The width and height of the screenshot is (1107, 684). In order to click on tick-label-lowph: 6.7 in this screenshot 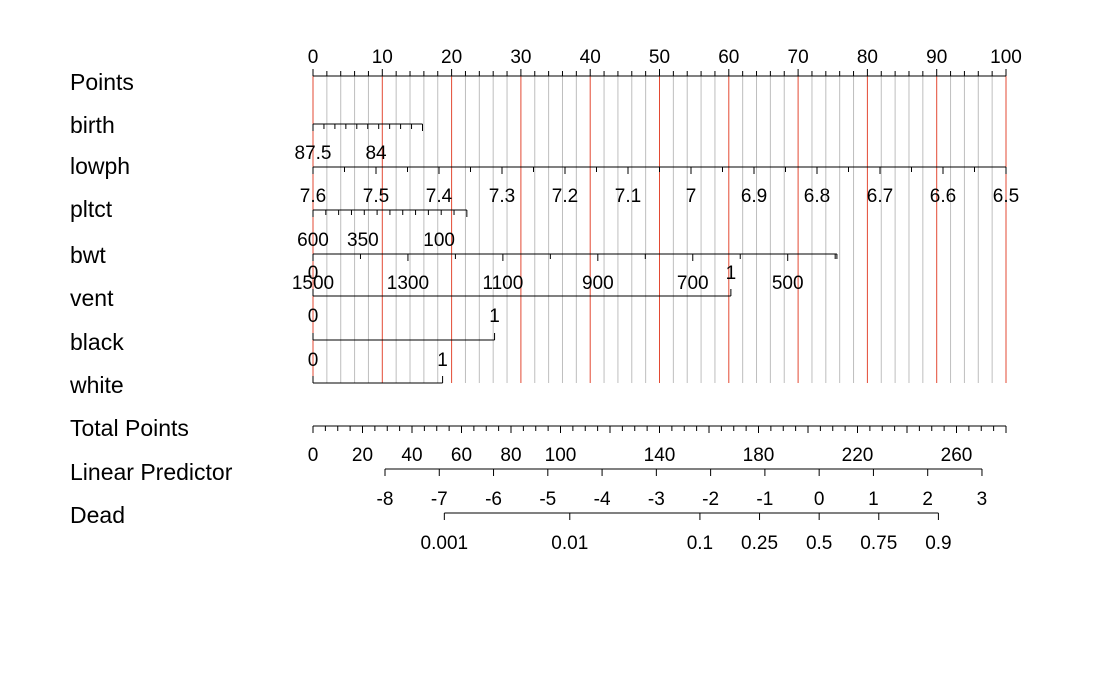, I will do `click(880, 196)`.